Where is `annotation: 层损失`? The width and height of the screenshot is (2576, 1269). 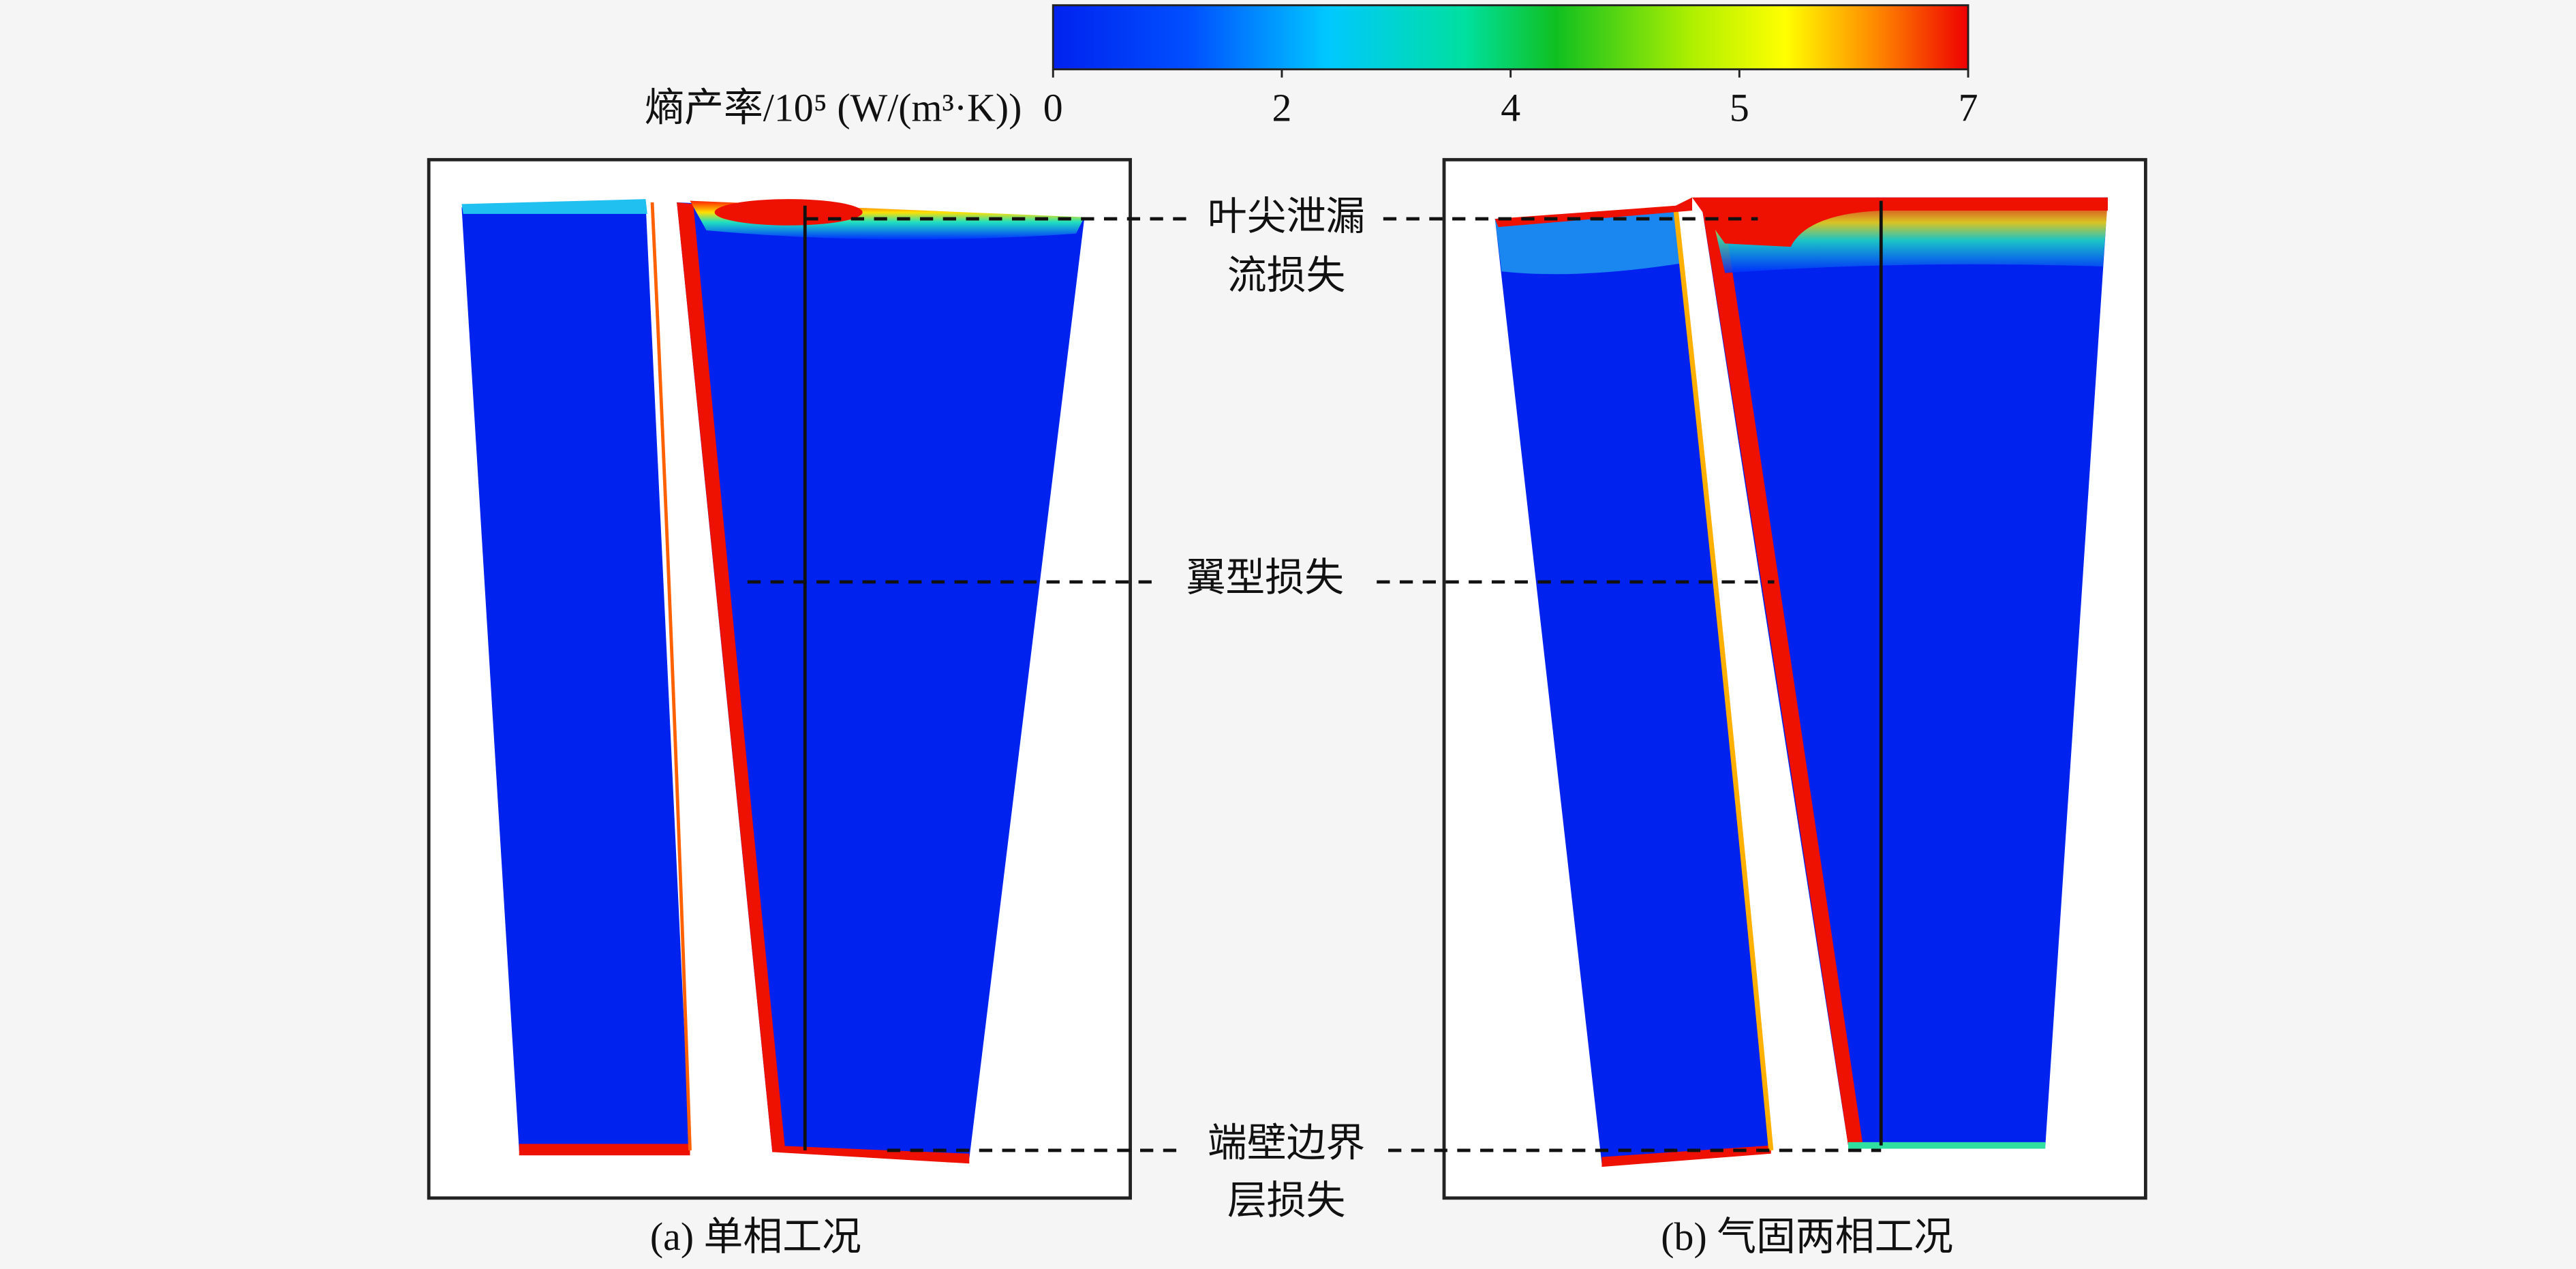 annotation: 层损失 is located at coordinates (1286, 1200).